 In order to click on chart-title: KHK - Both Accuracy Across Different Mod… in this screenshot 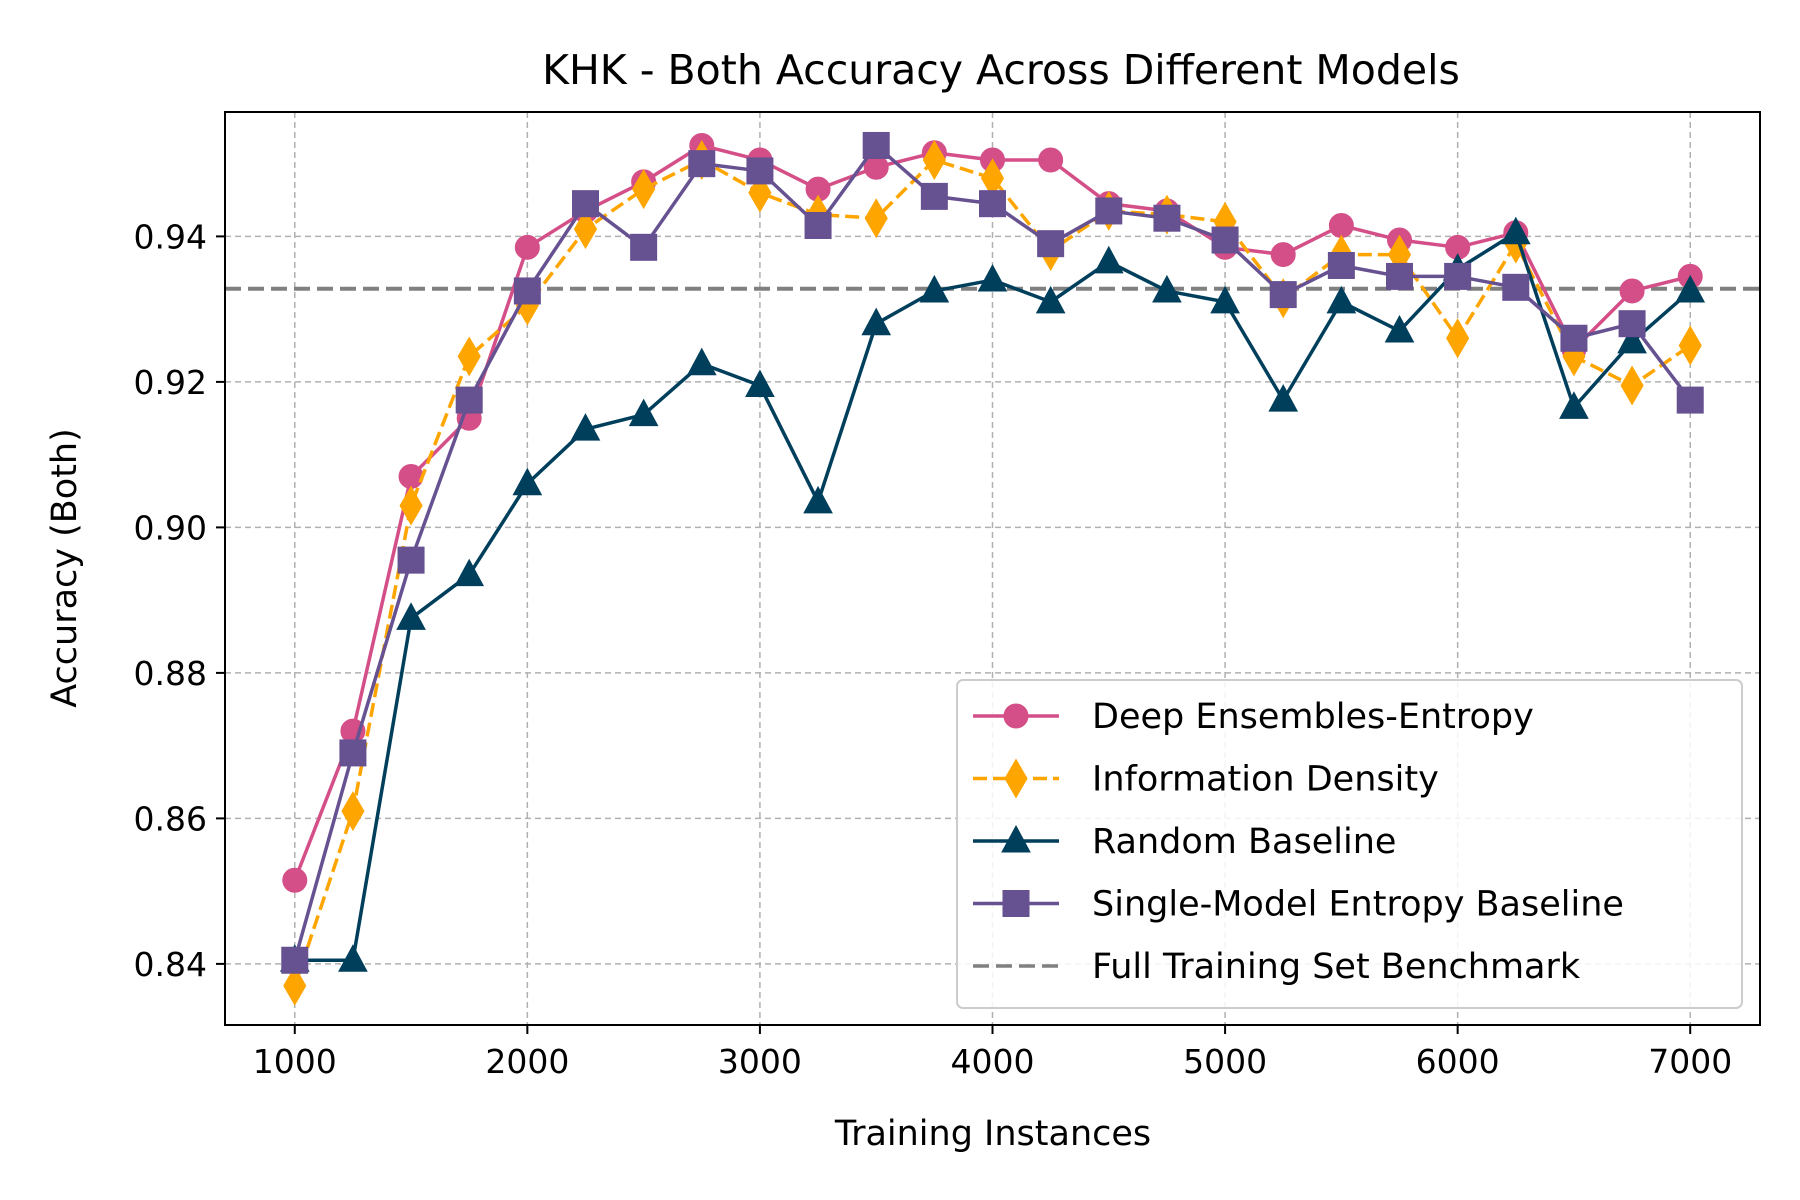, I will do `click(1001, 70)`.